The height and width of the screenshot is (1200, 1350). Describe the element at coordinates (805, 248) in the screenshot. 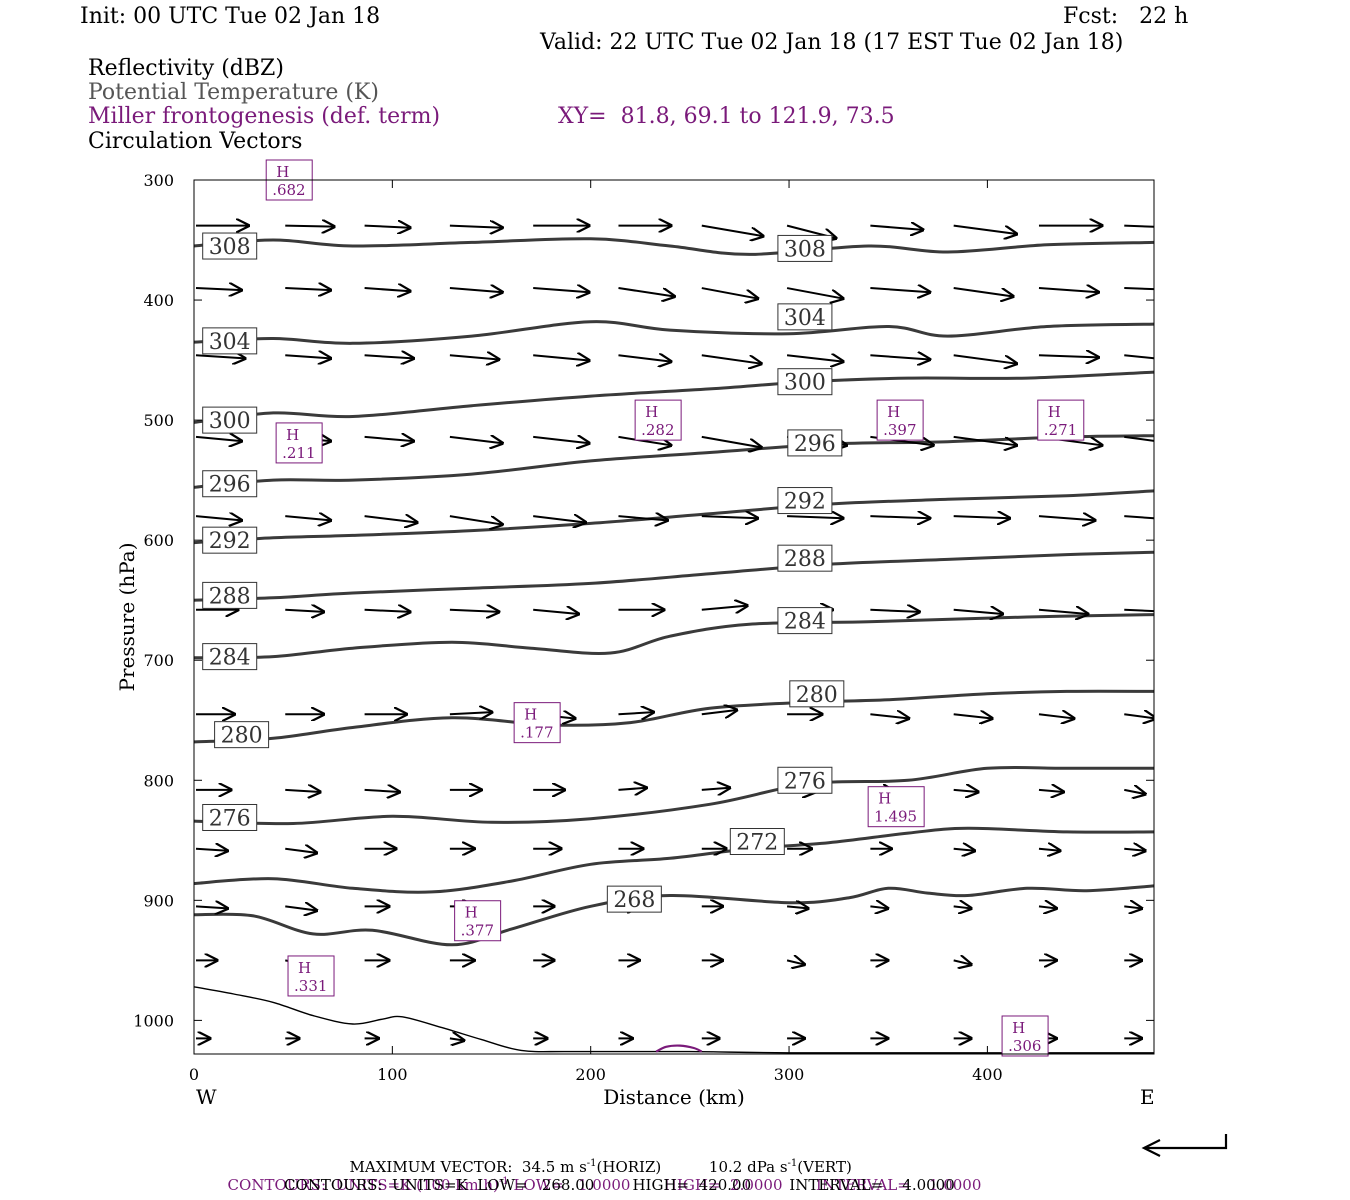

I see `theta-label-308: 308` at that location.